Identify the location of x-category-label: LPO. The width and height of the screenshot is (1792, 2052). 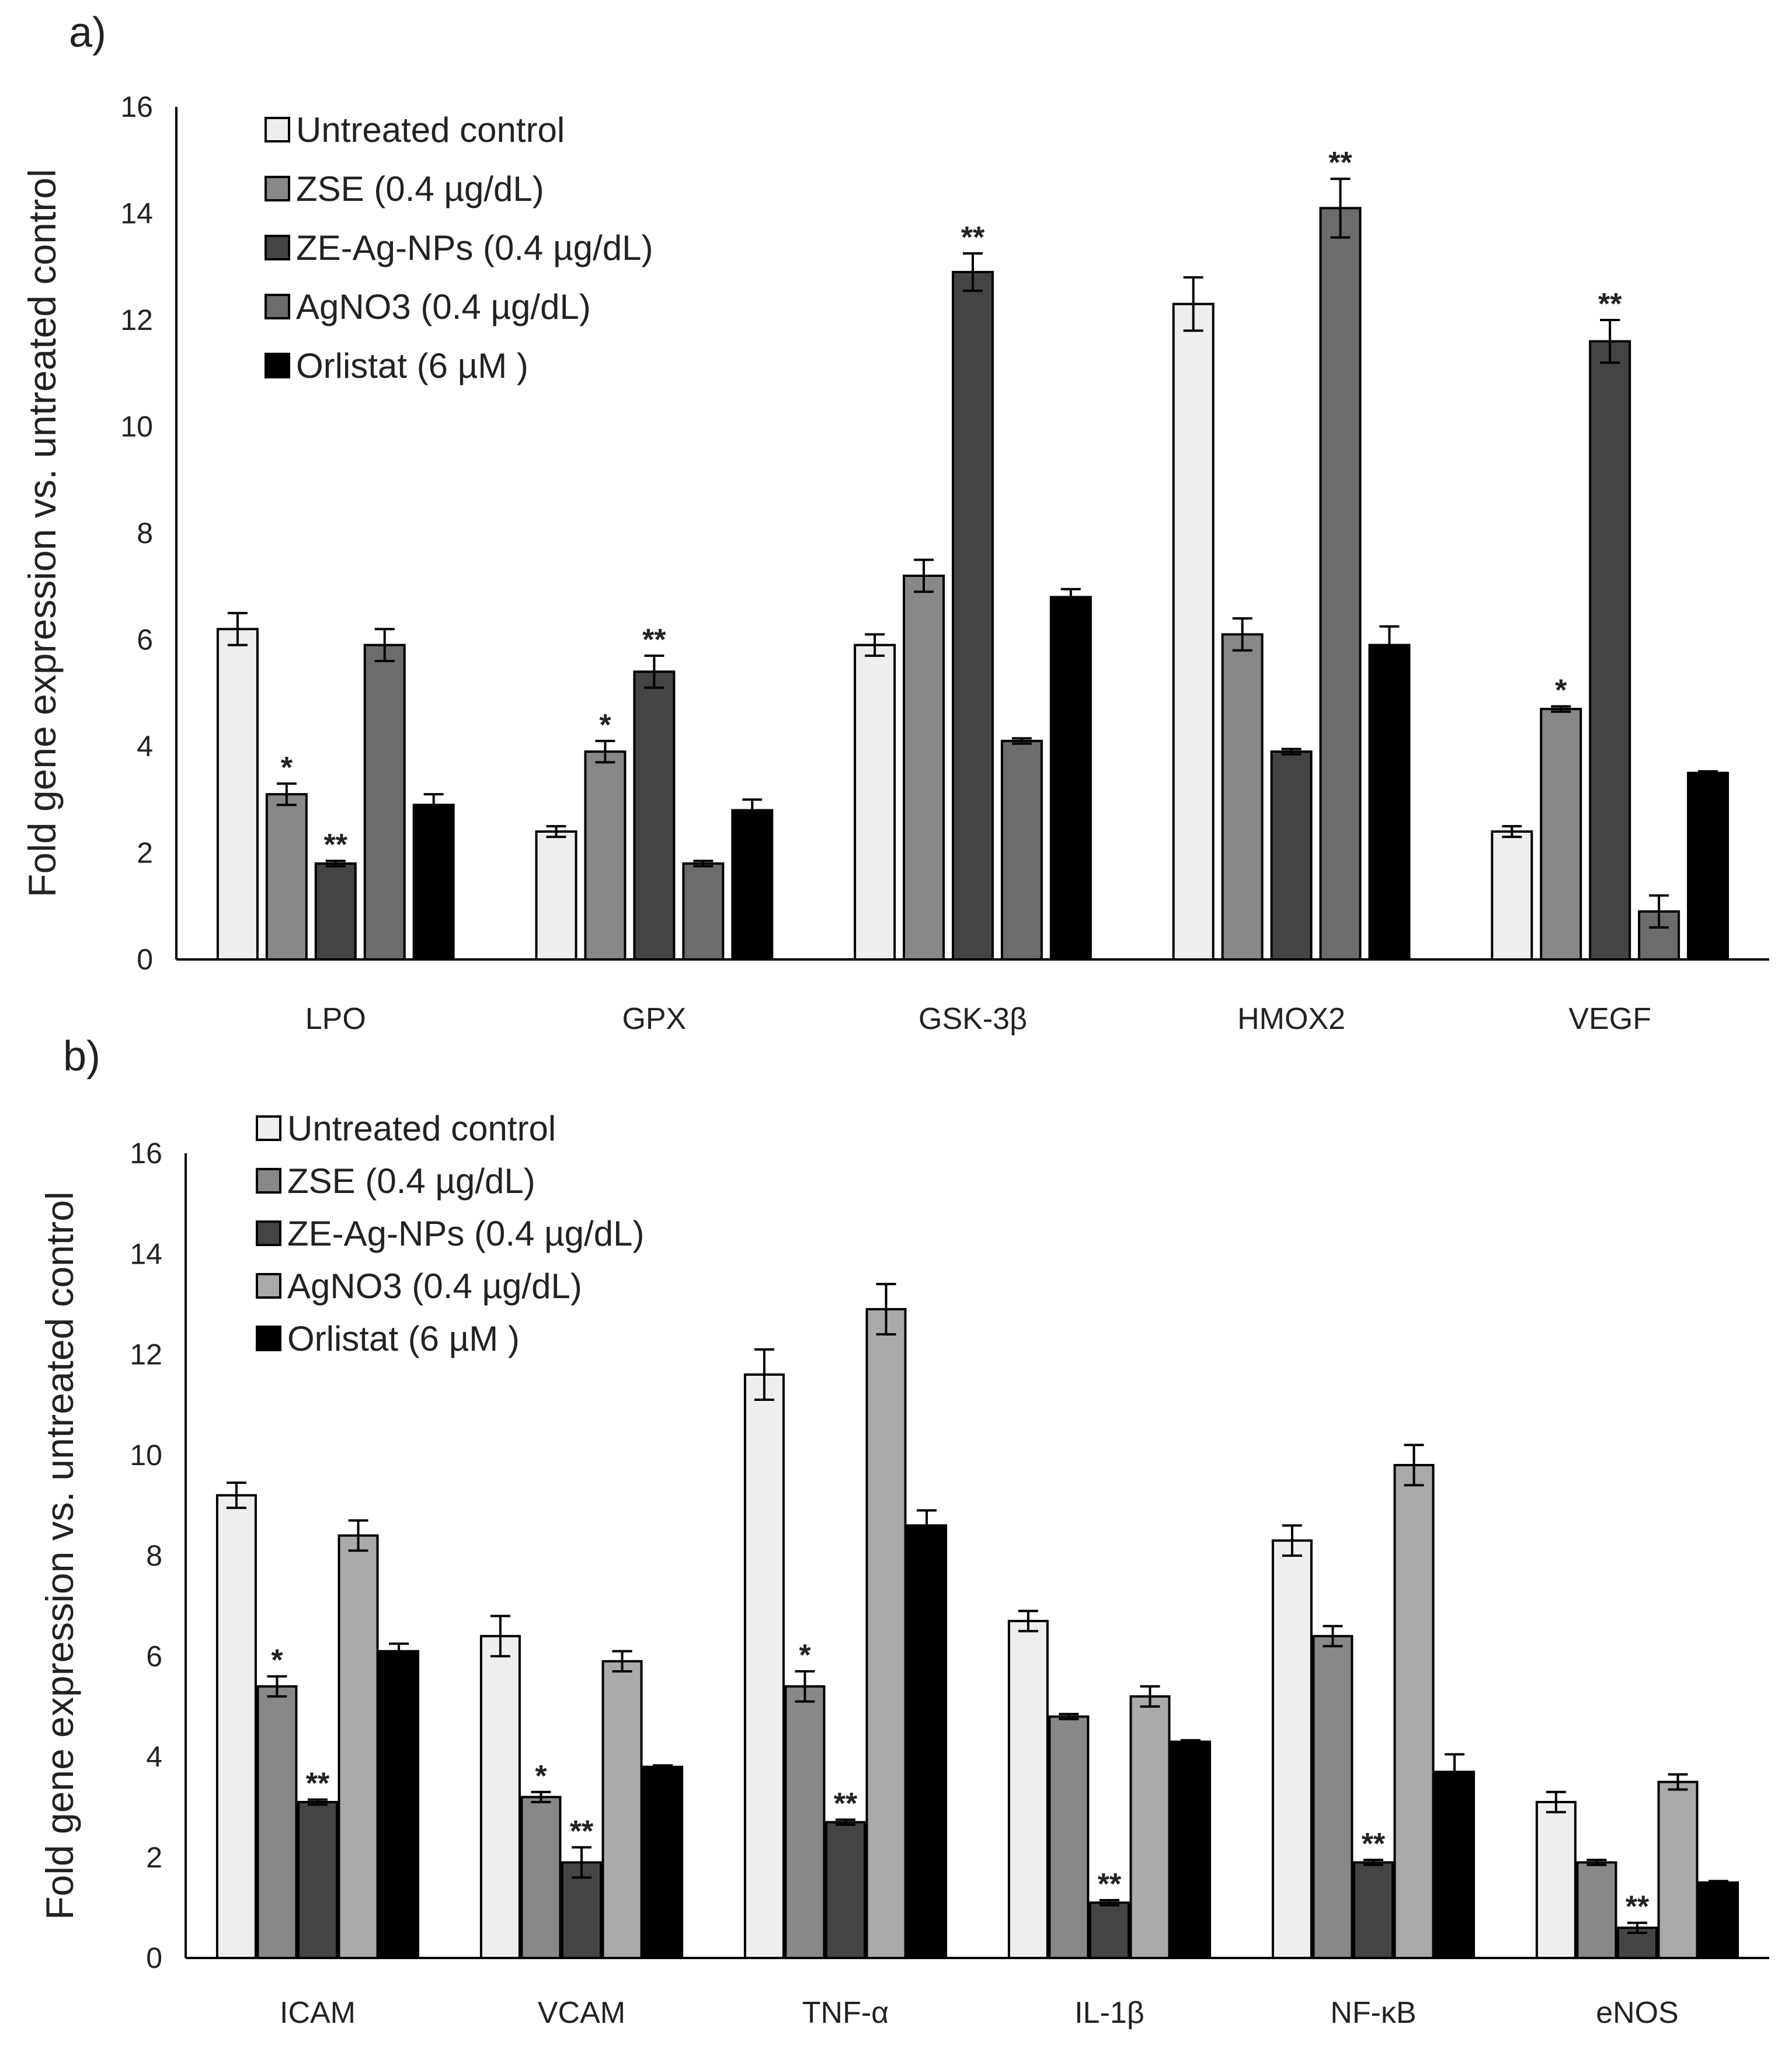
(335, 1019).